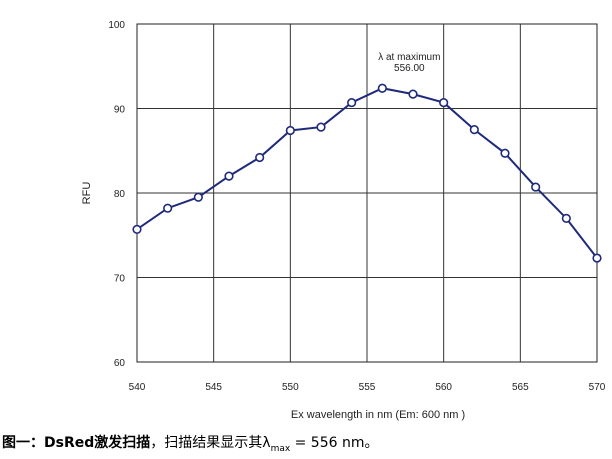 This screenshot has height=459, width=612. Describe the element at coordinates (597, 387) in the screenshot. I see `x-tick-label: 570` at that location.